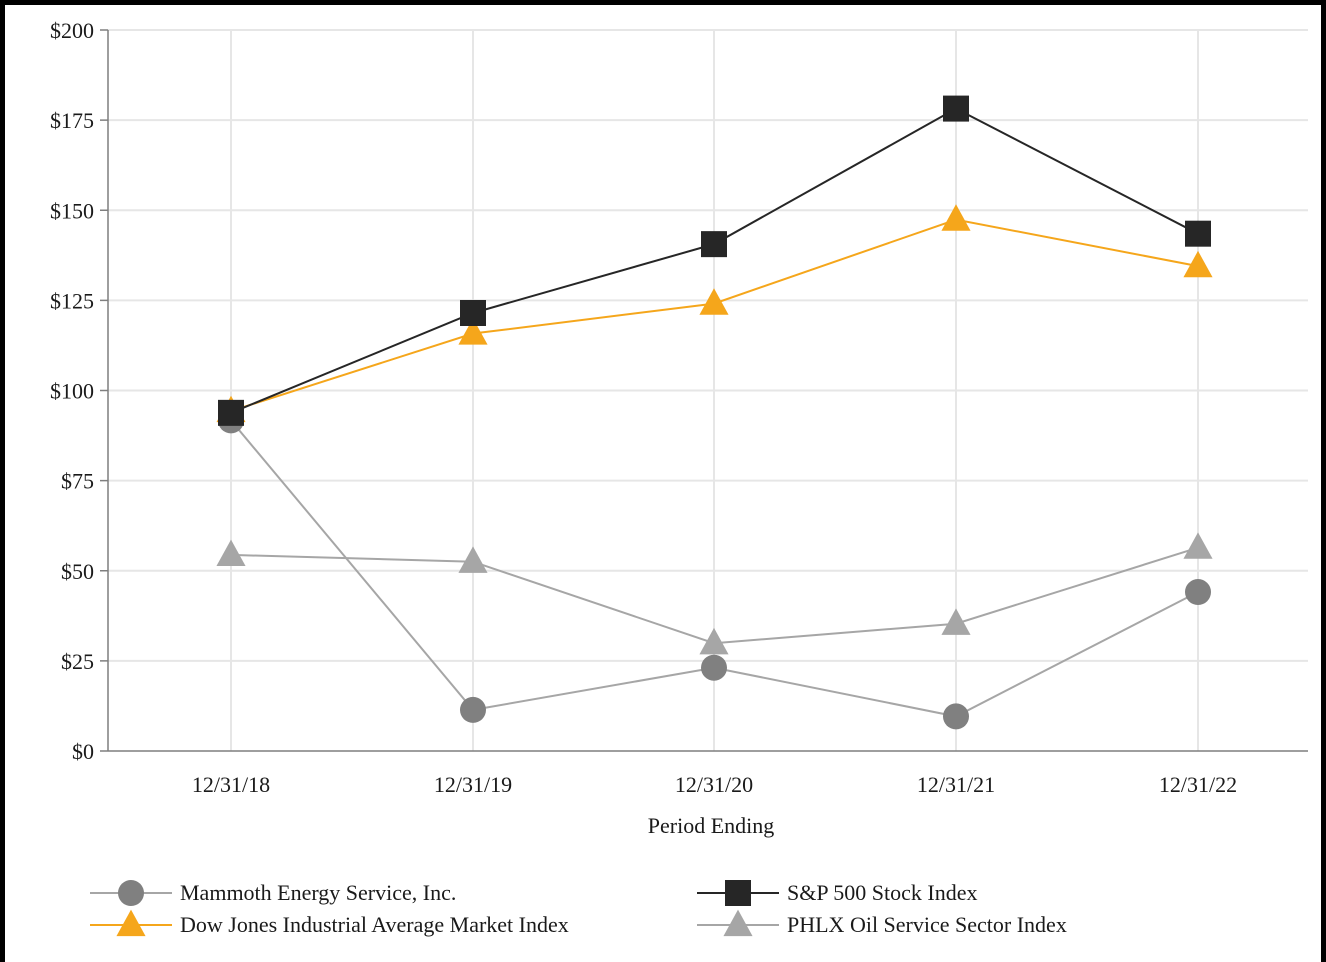  Describe the element at coordinates (882, 892) in the screenshot. I see `legend-label: S&P 500 Stock Index` at that location.